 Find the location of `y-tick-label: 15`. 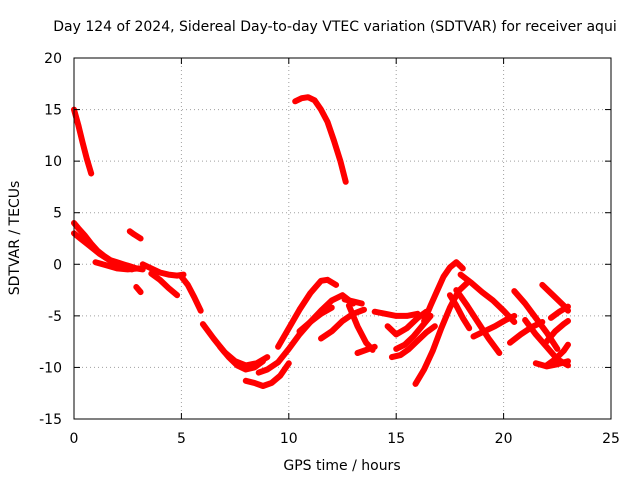

y-tick-label: 15 is located at coordinates (53, 111).